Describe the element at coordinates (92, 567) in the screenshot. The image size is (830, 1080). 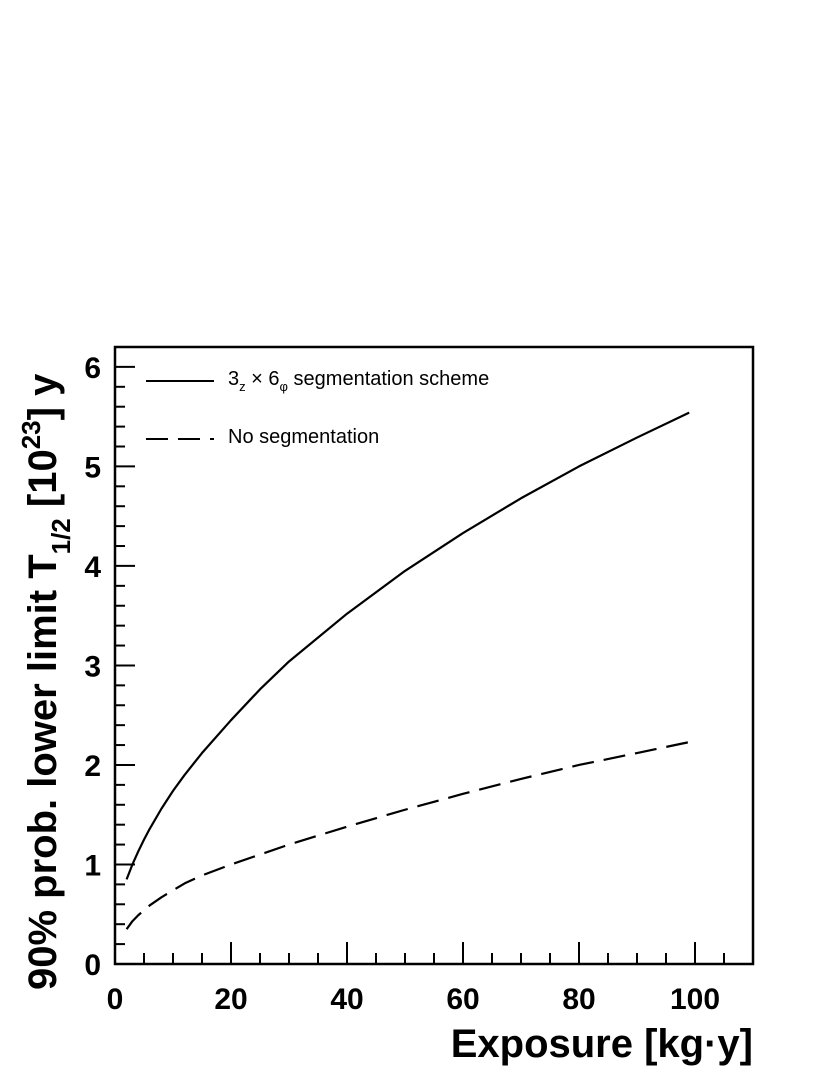
I see `y-tick-label: 4` at that location.